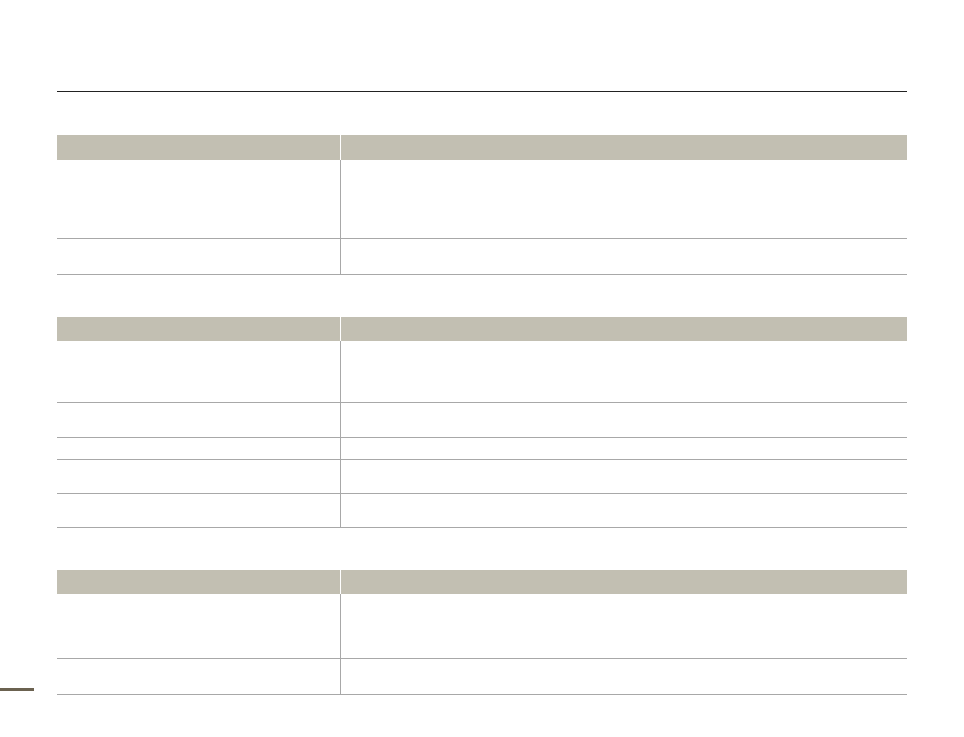 Image resolution: width=964 pixels, height=737 pixels. Describe the element at coordinates (17, 689) in the screenshot. I see `page-marker` at that location.